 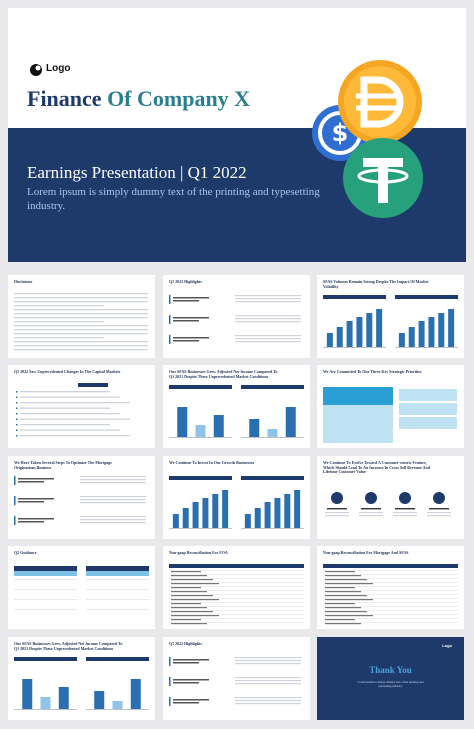 I want to click on title-part: Of Company X, so click(x=179, y=98).